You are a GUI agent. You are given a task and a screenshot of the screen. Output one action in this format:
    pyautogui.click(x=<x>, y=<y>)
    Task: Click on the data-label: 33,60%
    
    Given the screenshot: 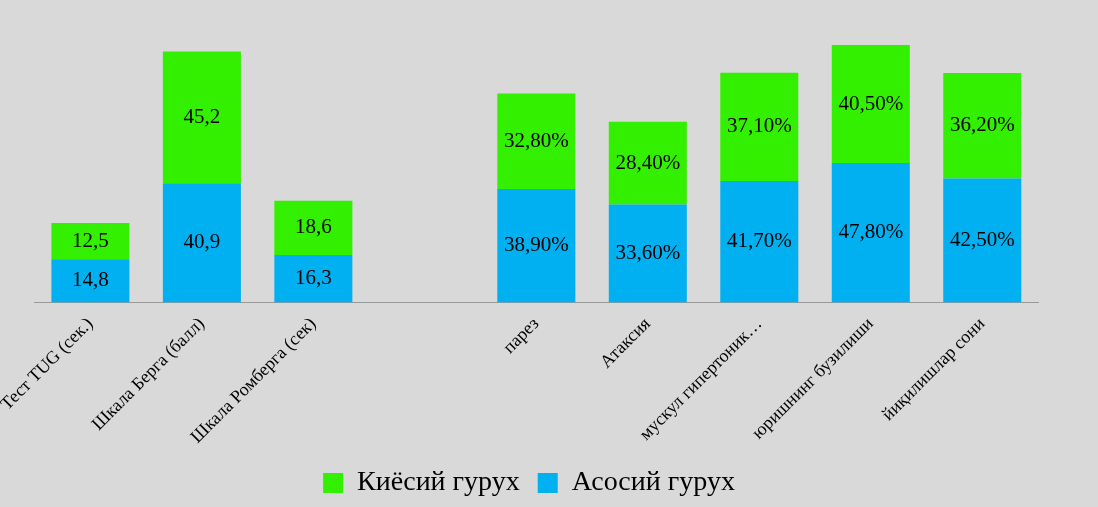 What is the action you would take?
    pyautogui.click(x=648, y=252)
    